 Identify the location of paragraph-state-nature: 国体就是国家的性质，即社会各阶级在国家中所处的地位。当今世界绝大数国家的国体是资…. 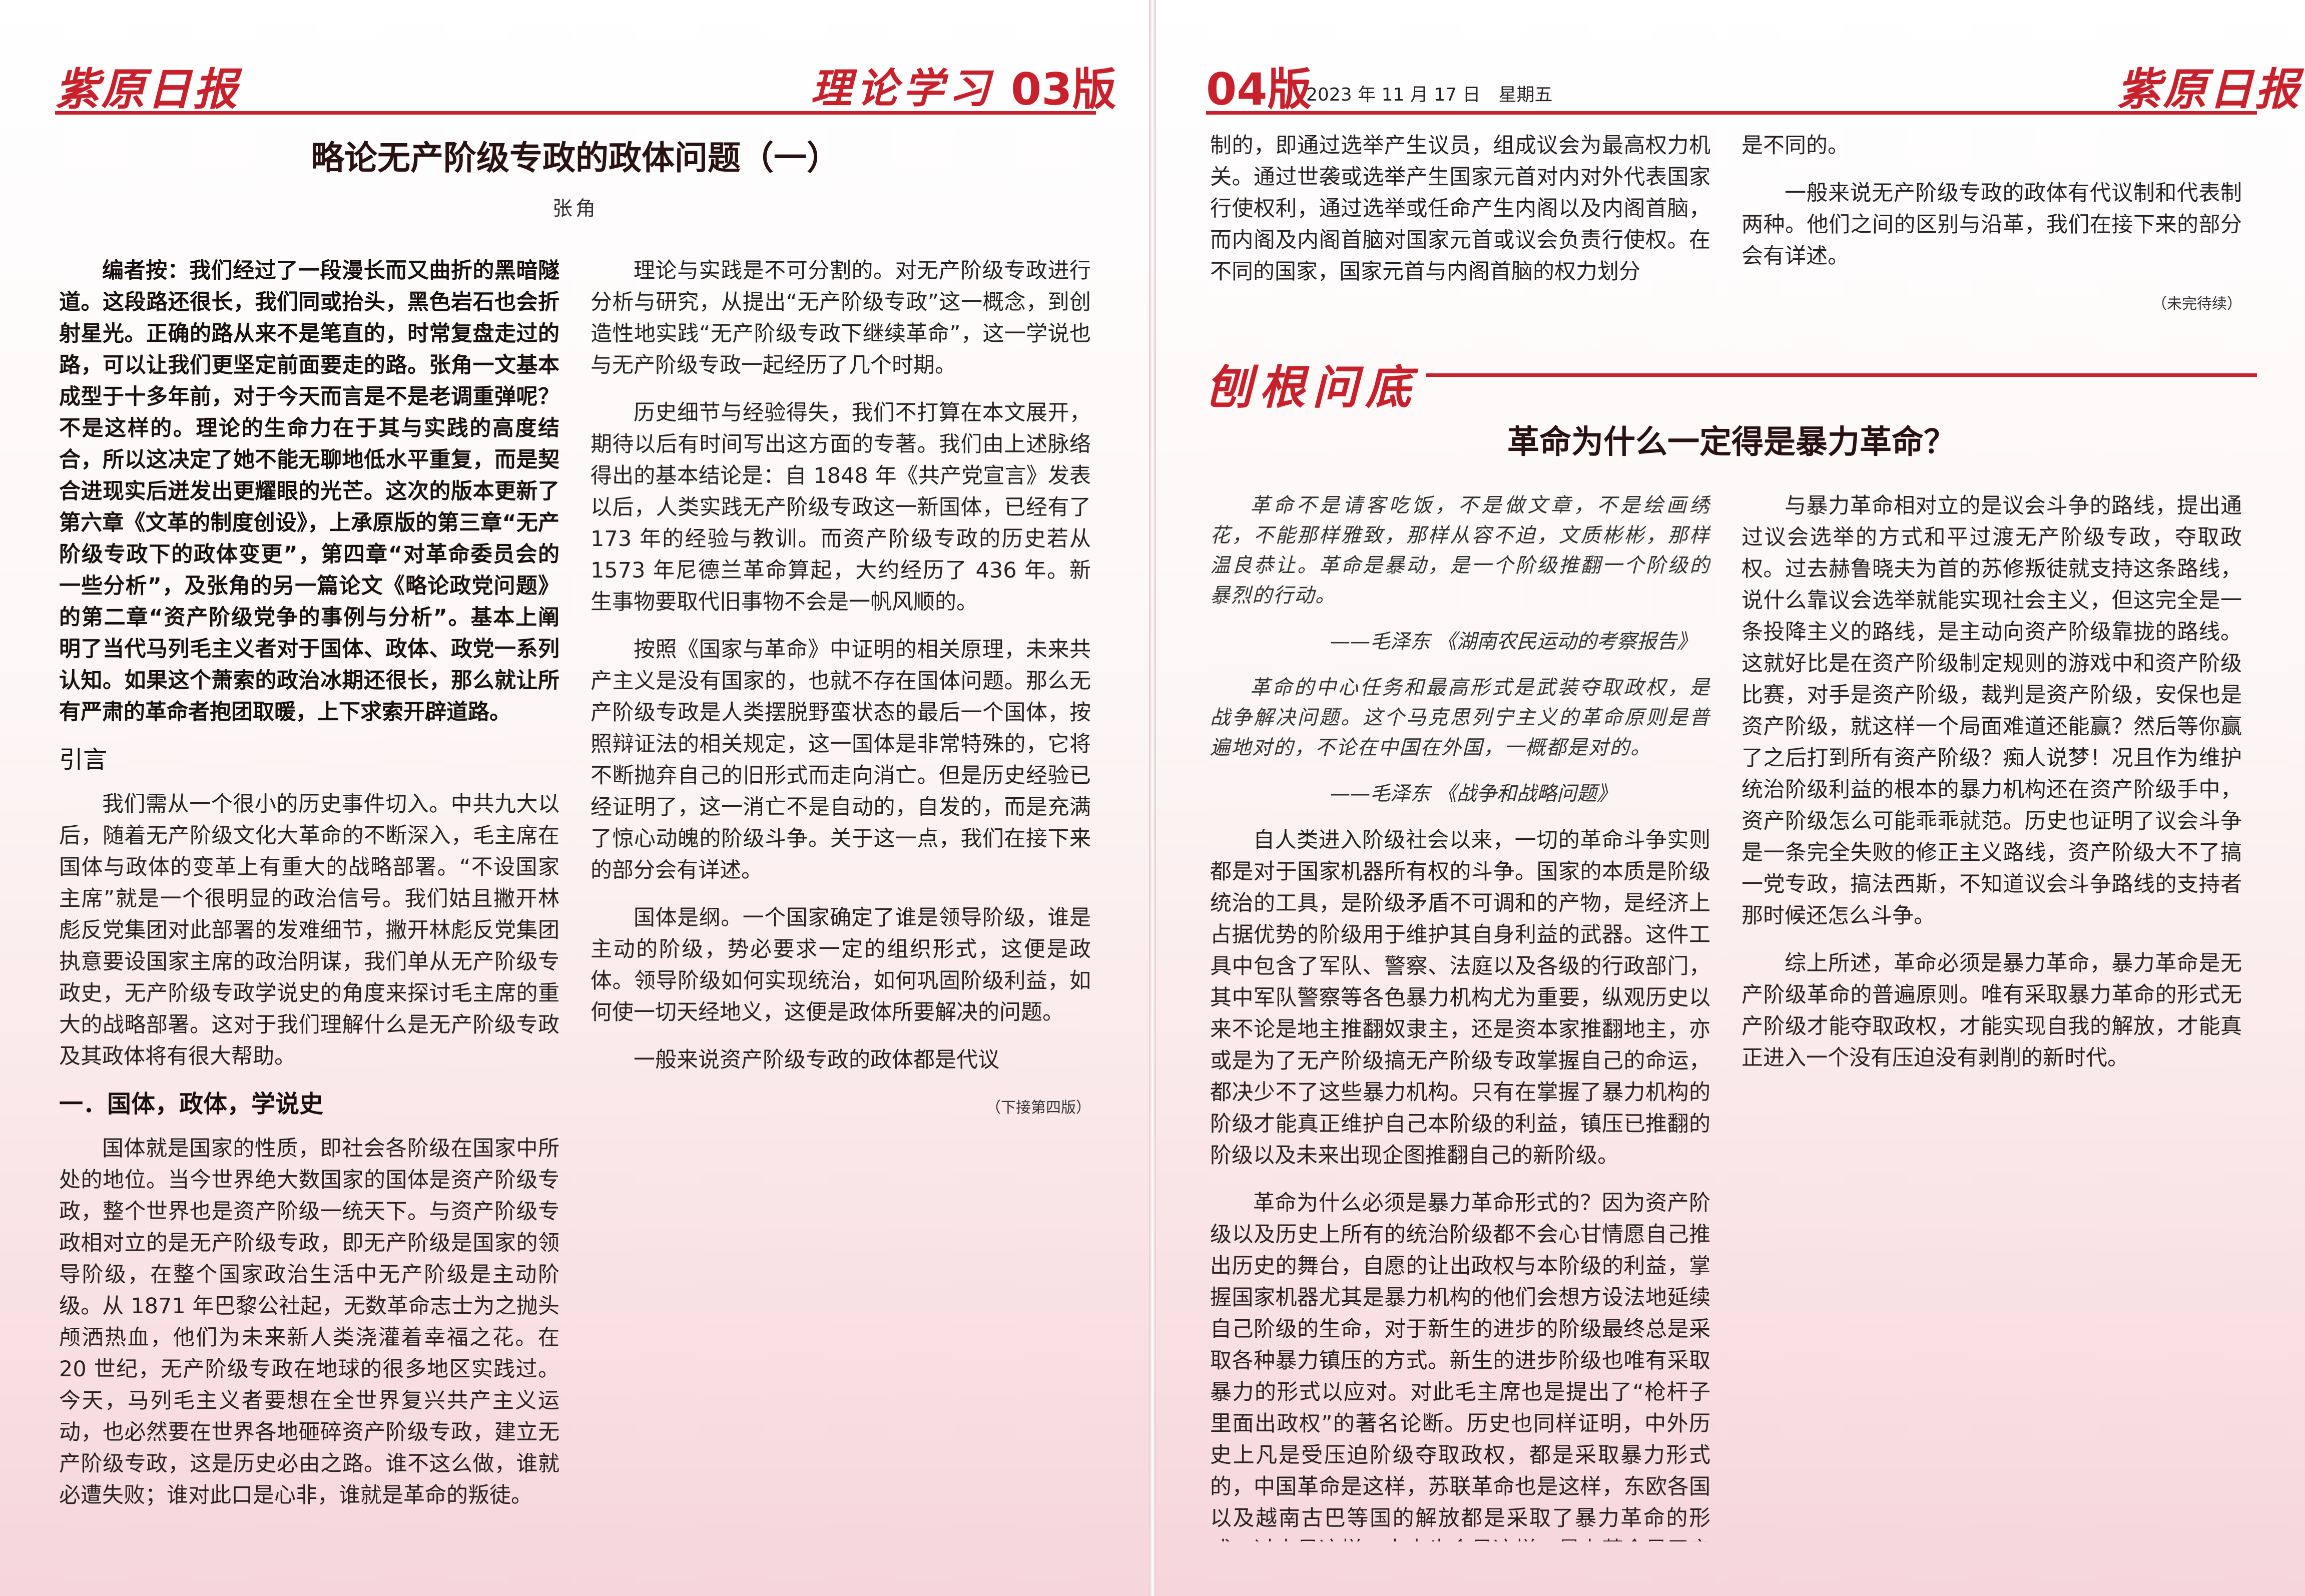
(309, 1322).